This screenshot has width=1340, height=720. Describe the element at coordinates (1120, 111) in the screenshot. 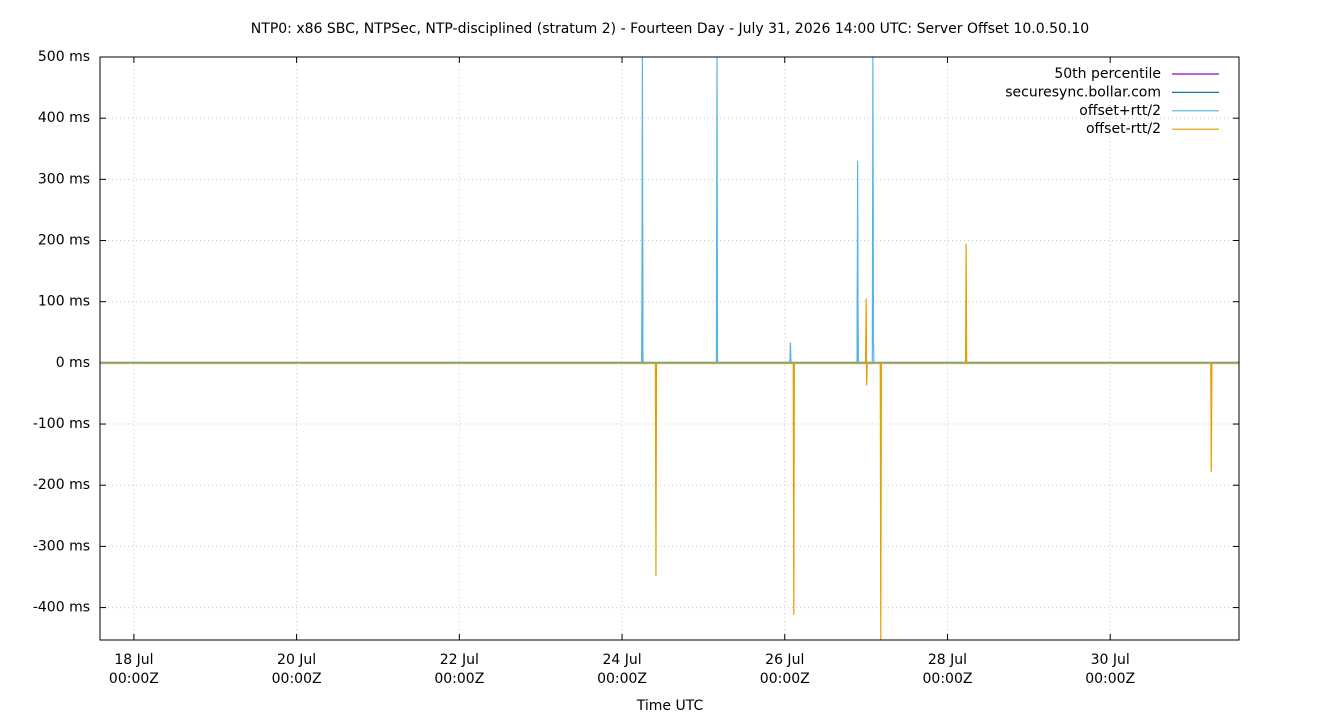

I see `legend-label: offset+rtt/2` at that location.